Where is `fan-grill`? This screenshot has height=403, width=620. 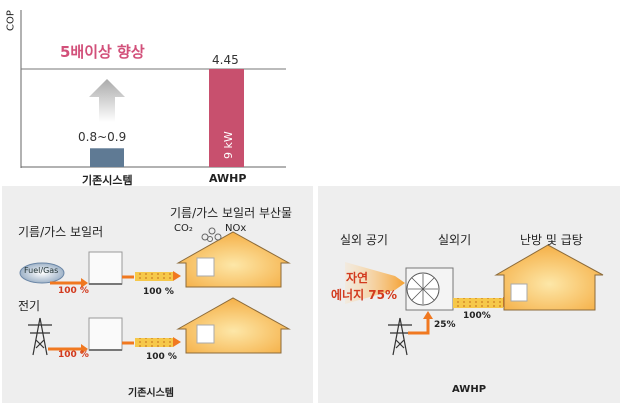
fan-grill is located at coordinates (423, 289).